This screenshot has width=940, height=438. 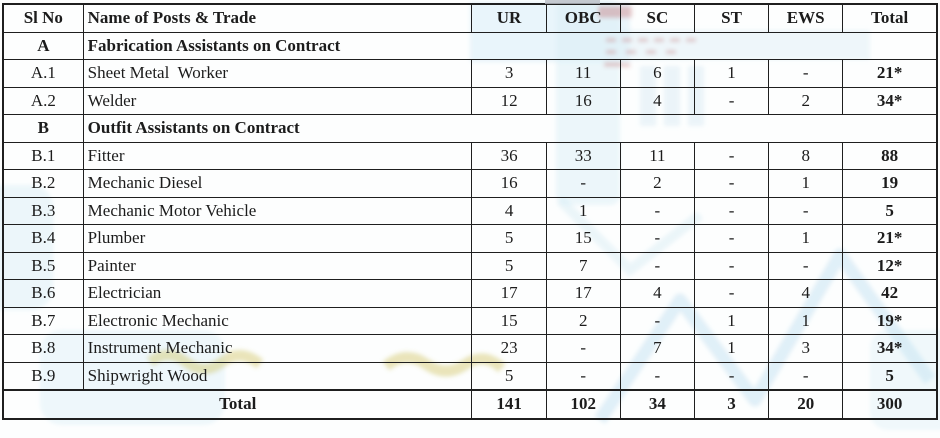 I want to click on cell-obc: 33, so click(x=583, y=155).